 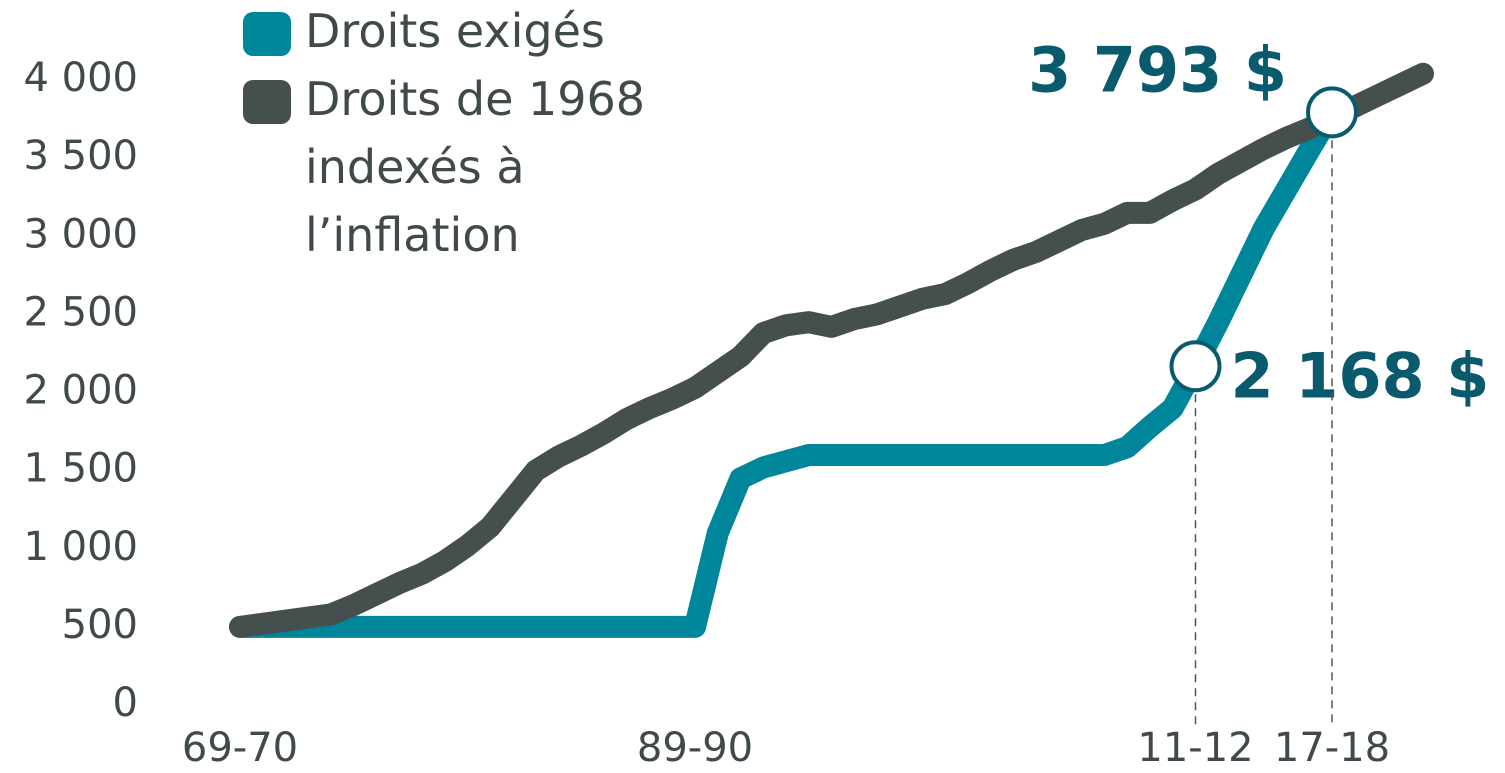 I want to click on x-tick-label: 69-70, so click(x=240, y=748).